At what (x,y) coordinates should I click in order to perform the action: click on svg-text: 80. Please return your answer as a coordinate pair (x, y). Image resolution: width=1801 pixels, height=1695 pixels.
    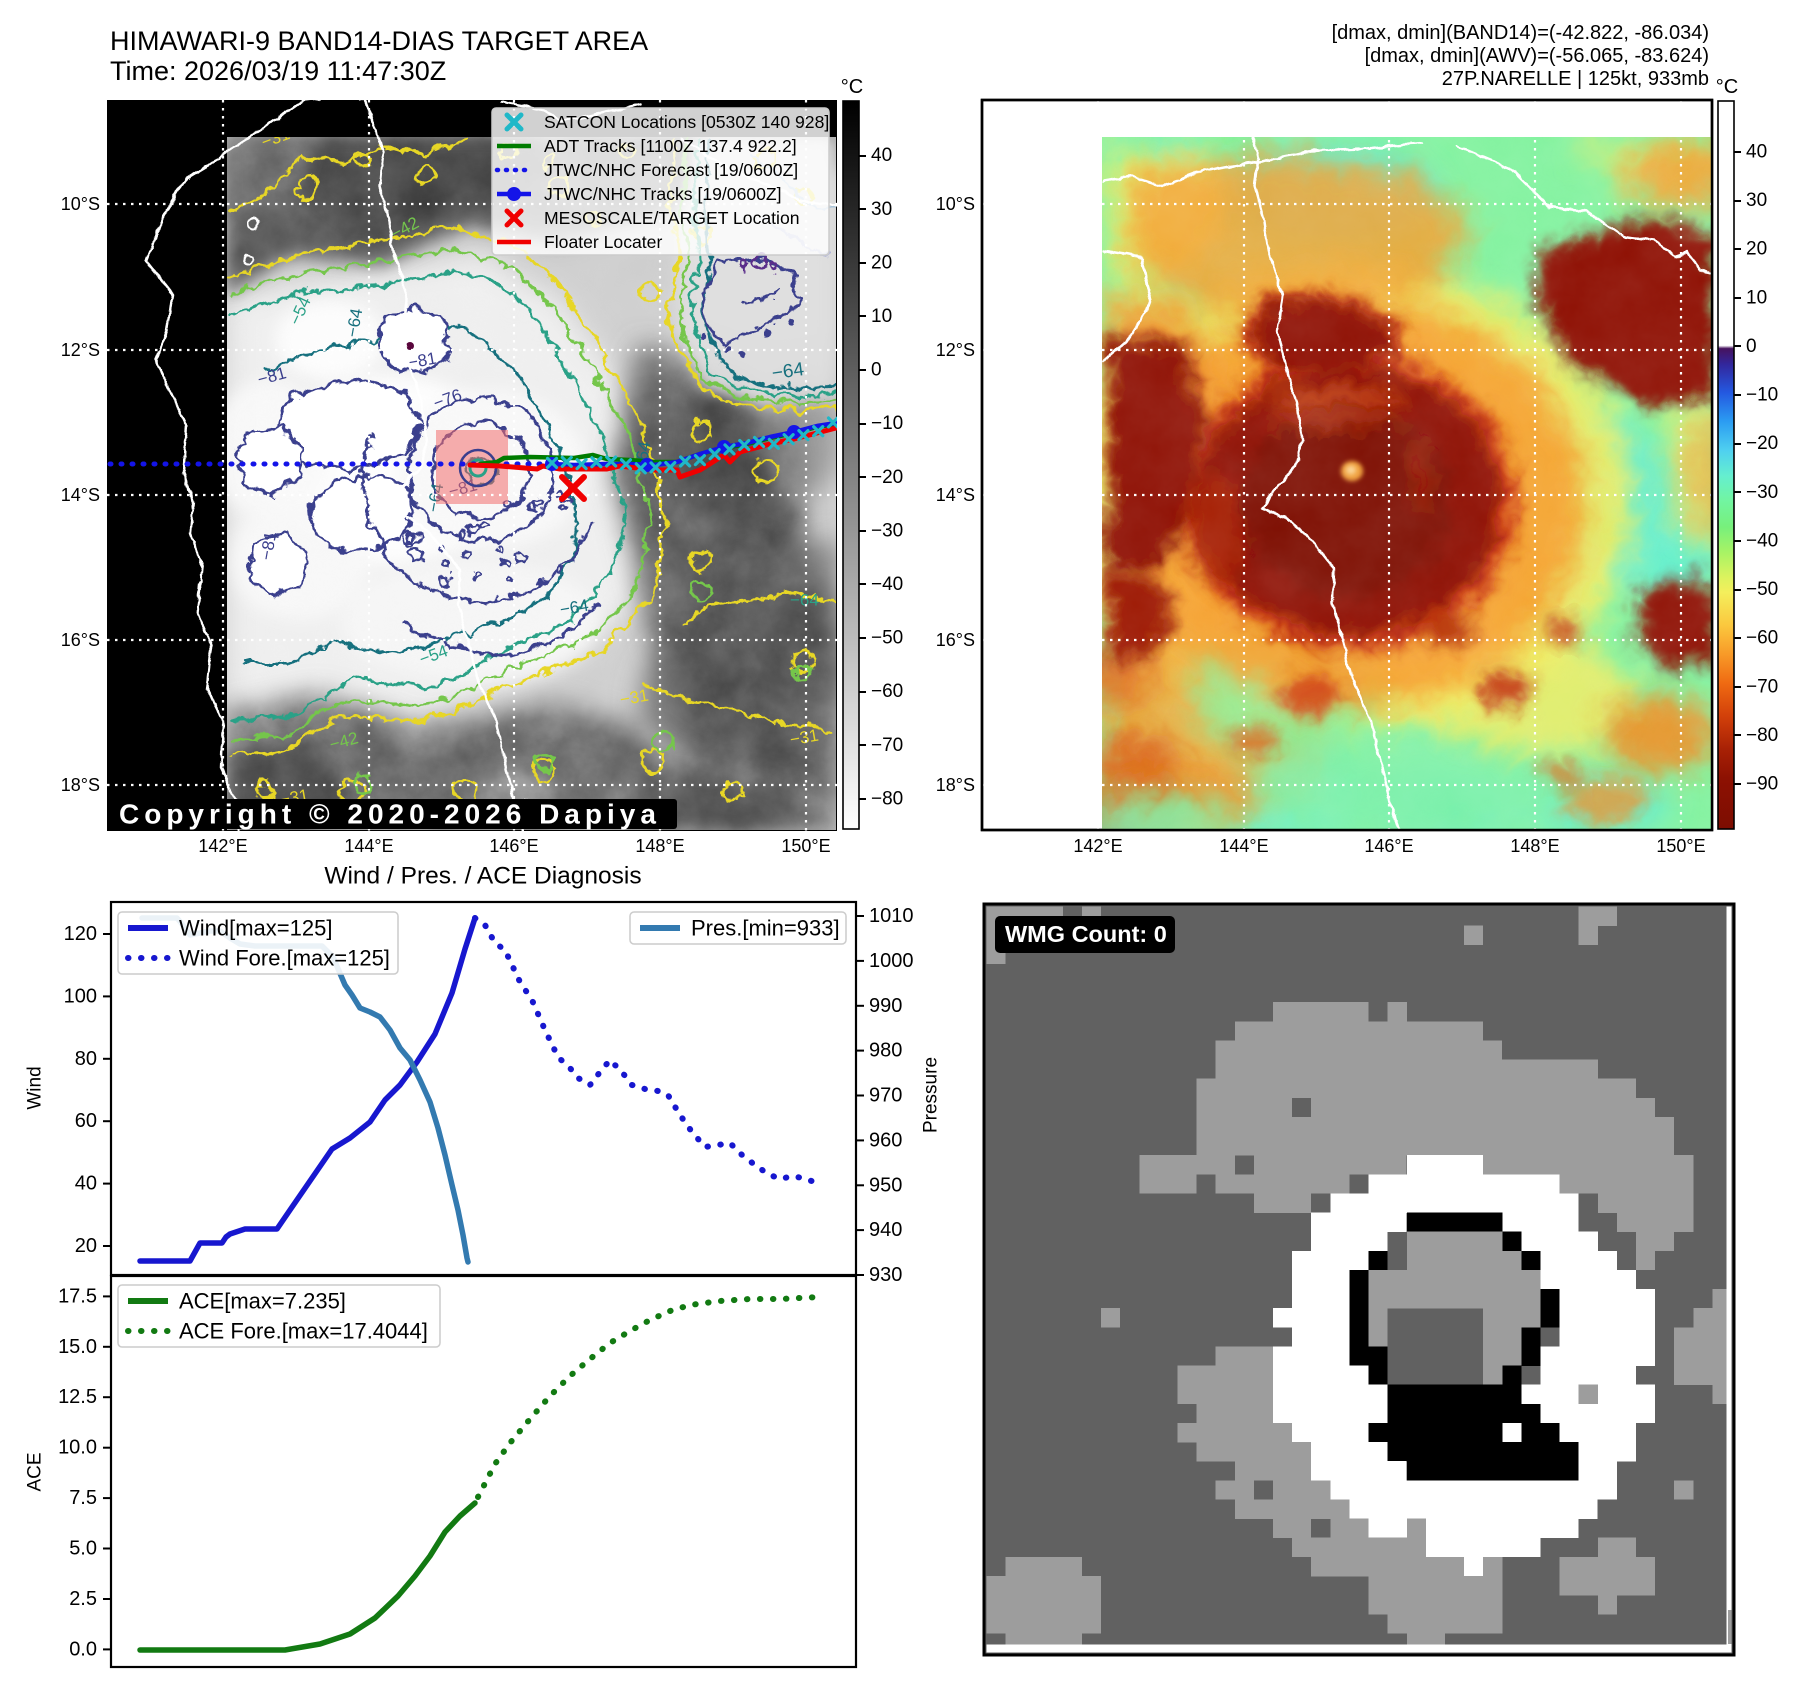
    Looking at the image, I should click on (86, 1059).